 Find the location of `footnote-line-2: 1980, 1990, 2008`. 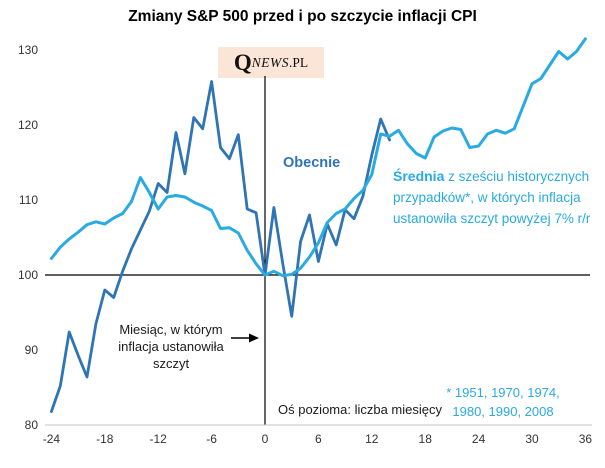

footnote-line-2: 1980, 1990, 2008 is located at coordinates (503, 411).